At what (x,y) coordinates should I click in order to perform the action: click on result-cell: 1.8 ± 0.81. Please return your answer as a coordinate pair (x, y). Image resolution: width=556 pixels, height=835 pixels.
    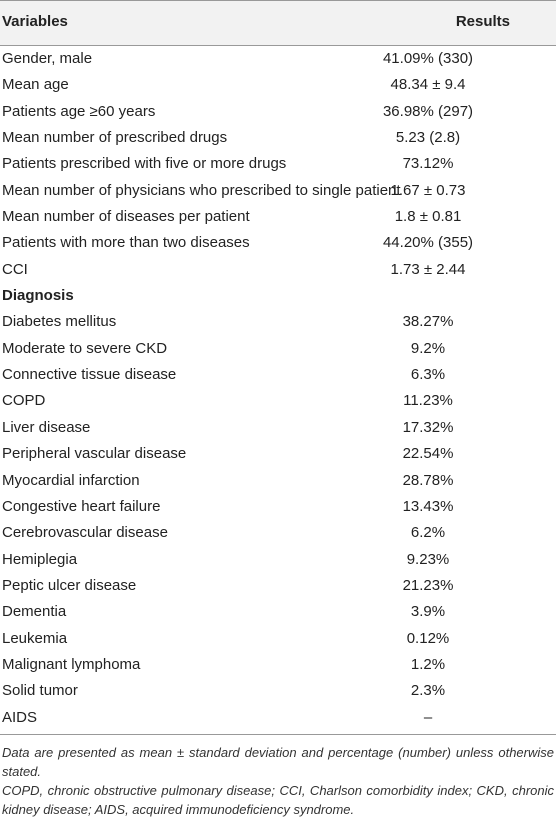
    Looking at the image, I should click on (428, 217).